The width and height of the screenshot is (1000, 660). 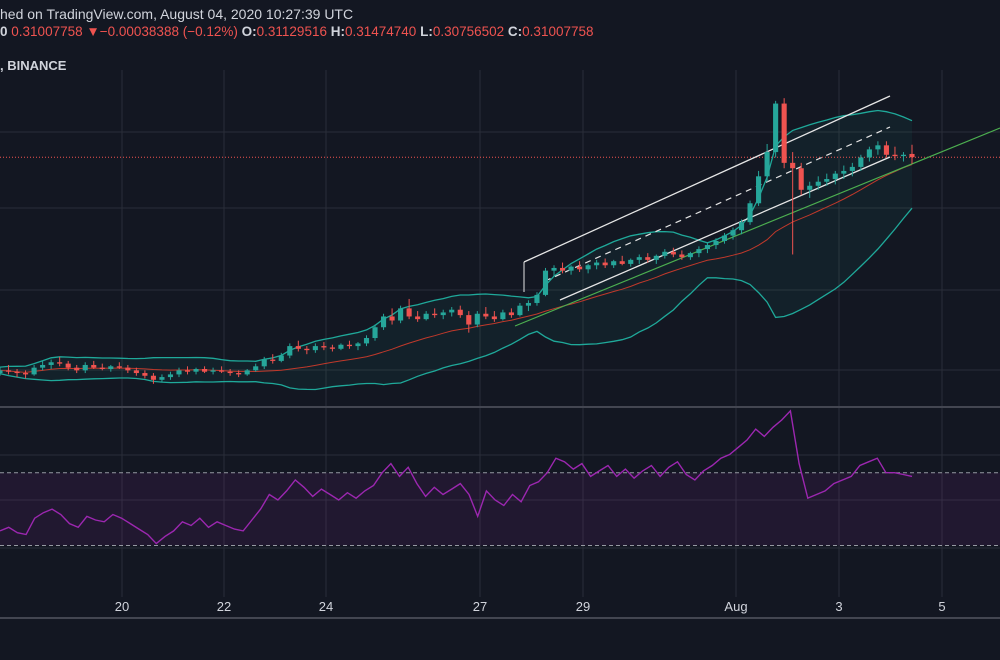 What do you see at coordinates (337, 31) in the screenshot?
I see `high-label: H:` at bounding box center [337, 31].